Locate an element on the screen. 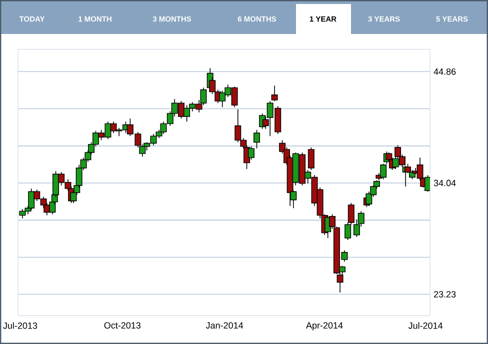 Image resolution: width=488 pixels, height=344 pixels. x-tick-label: Oct-2013 is located at coordinates (122, 325).